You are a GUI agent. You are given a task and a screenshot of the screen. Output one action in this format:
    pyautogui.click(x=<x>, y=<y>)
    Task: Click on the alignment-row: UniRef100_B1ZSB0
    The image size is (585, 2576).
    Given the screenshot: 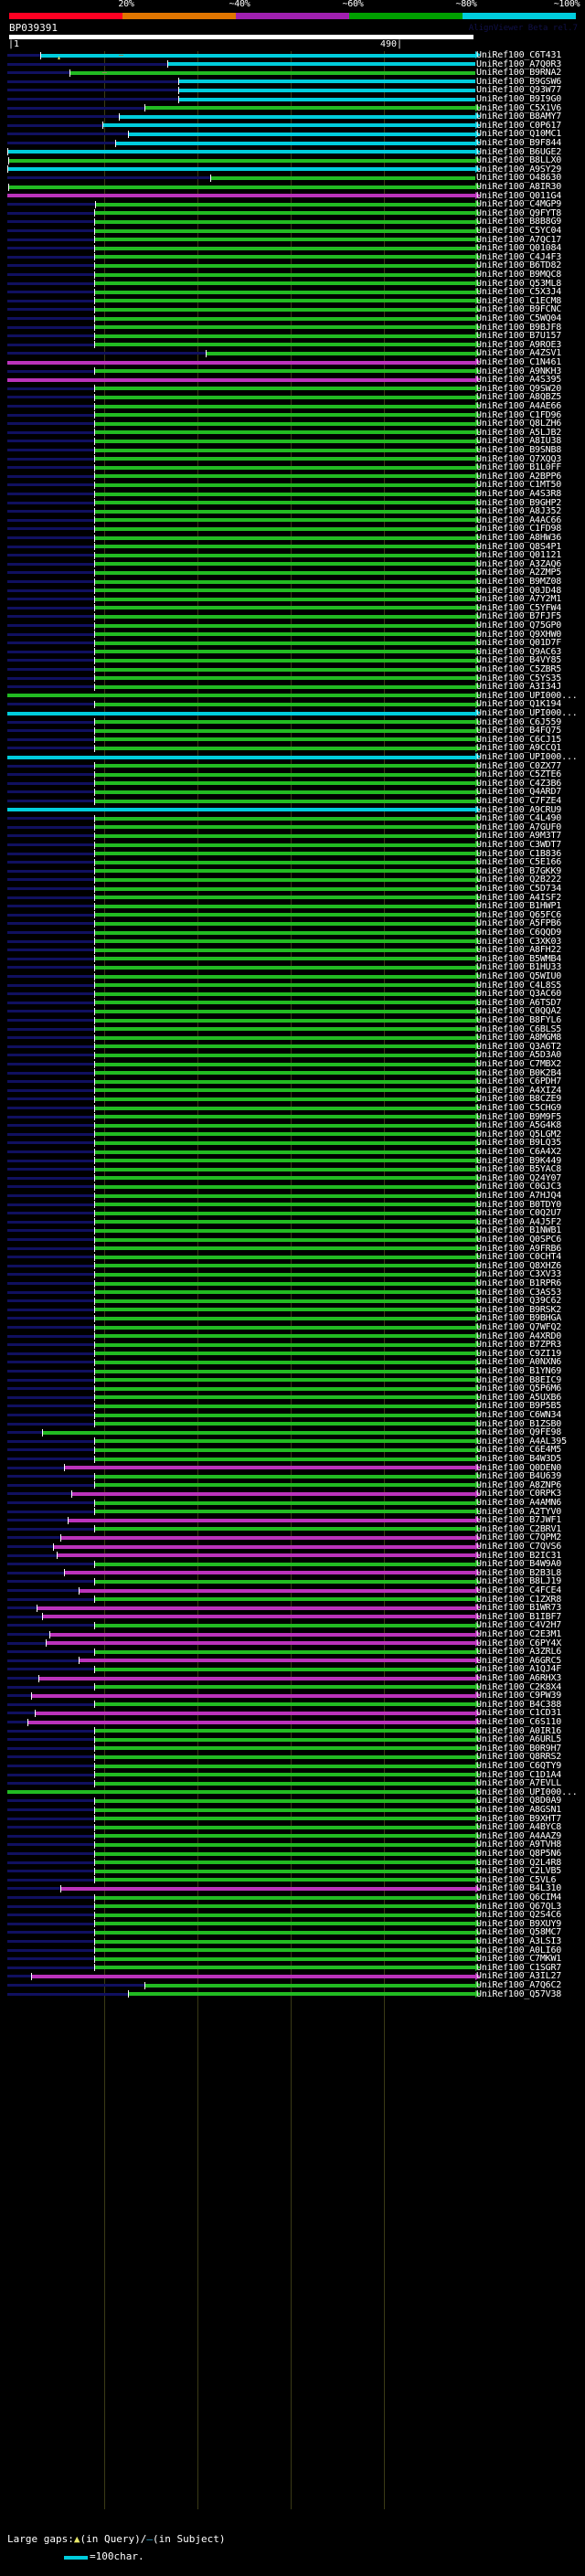 What is the action you would take?
    pyautogui.click(x=293, y=1424)
    